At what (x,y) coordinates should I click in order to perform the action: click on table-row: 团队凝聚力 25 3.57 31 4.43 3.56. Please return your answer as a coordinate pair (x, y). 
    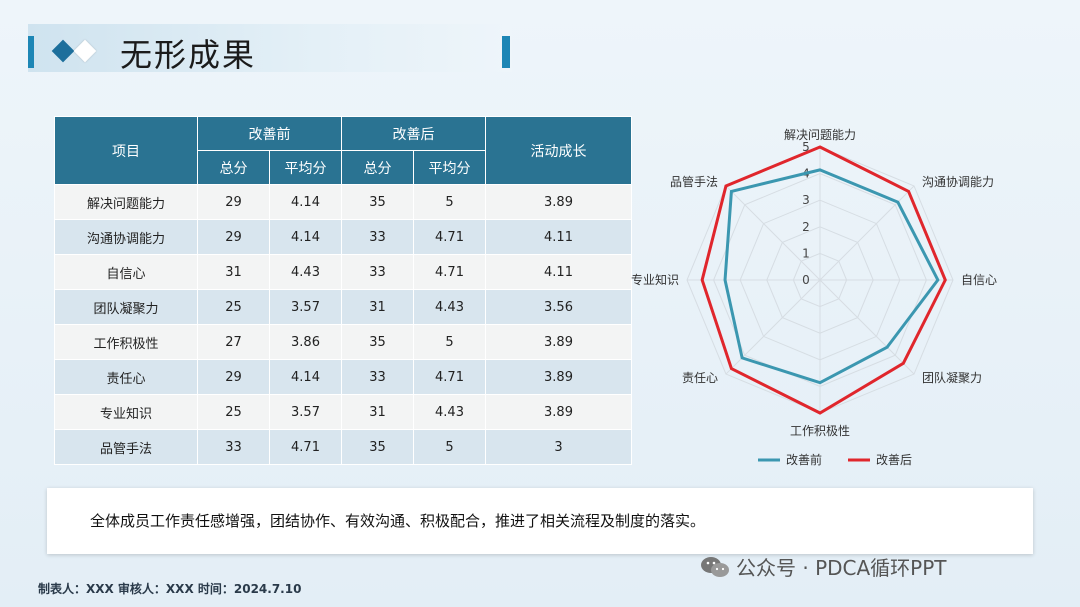
    Looking at the image, I should click on (343, 307).